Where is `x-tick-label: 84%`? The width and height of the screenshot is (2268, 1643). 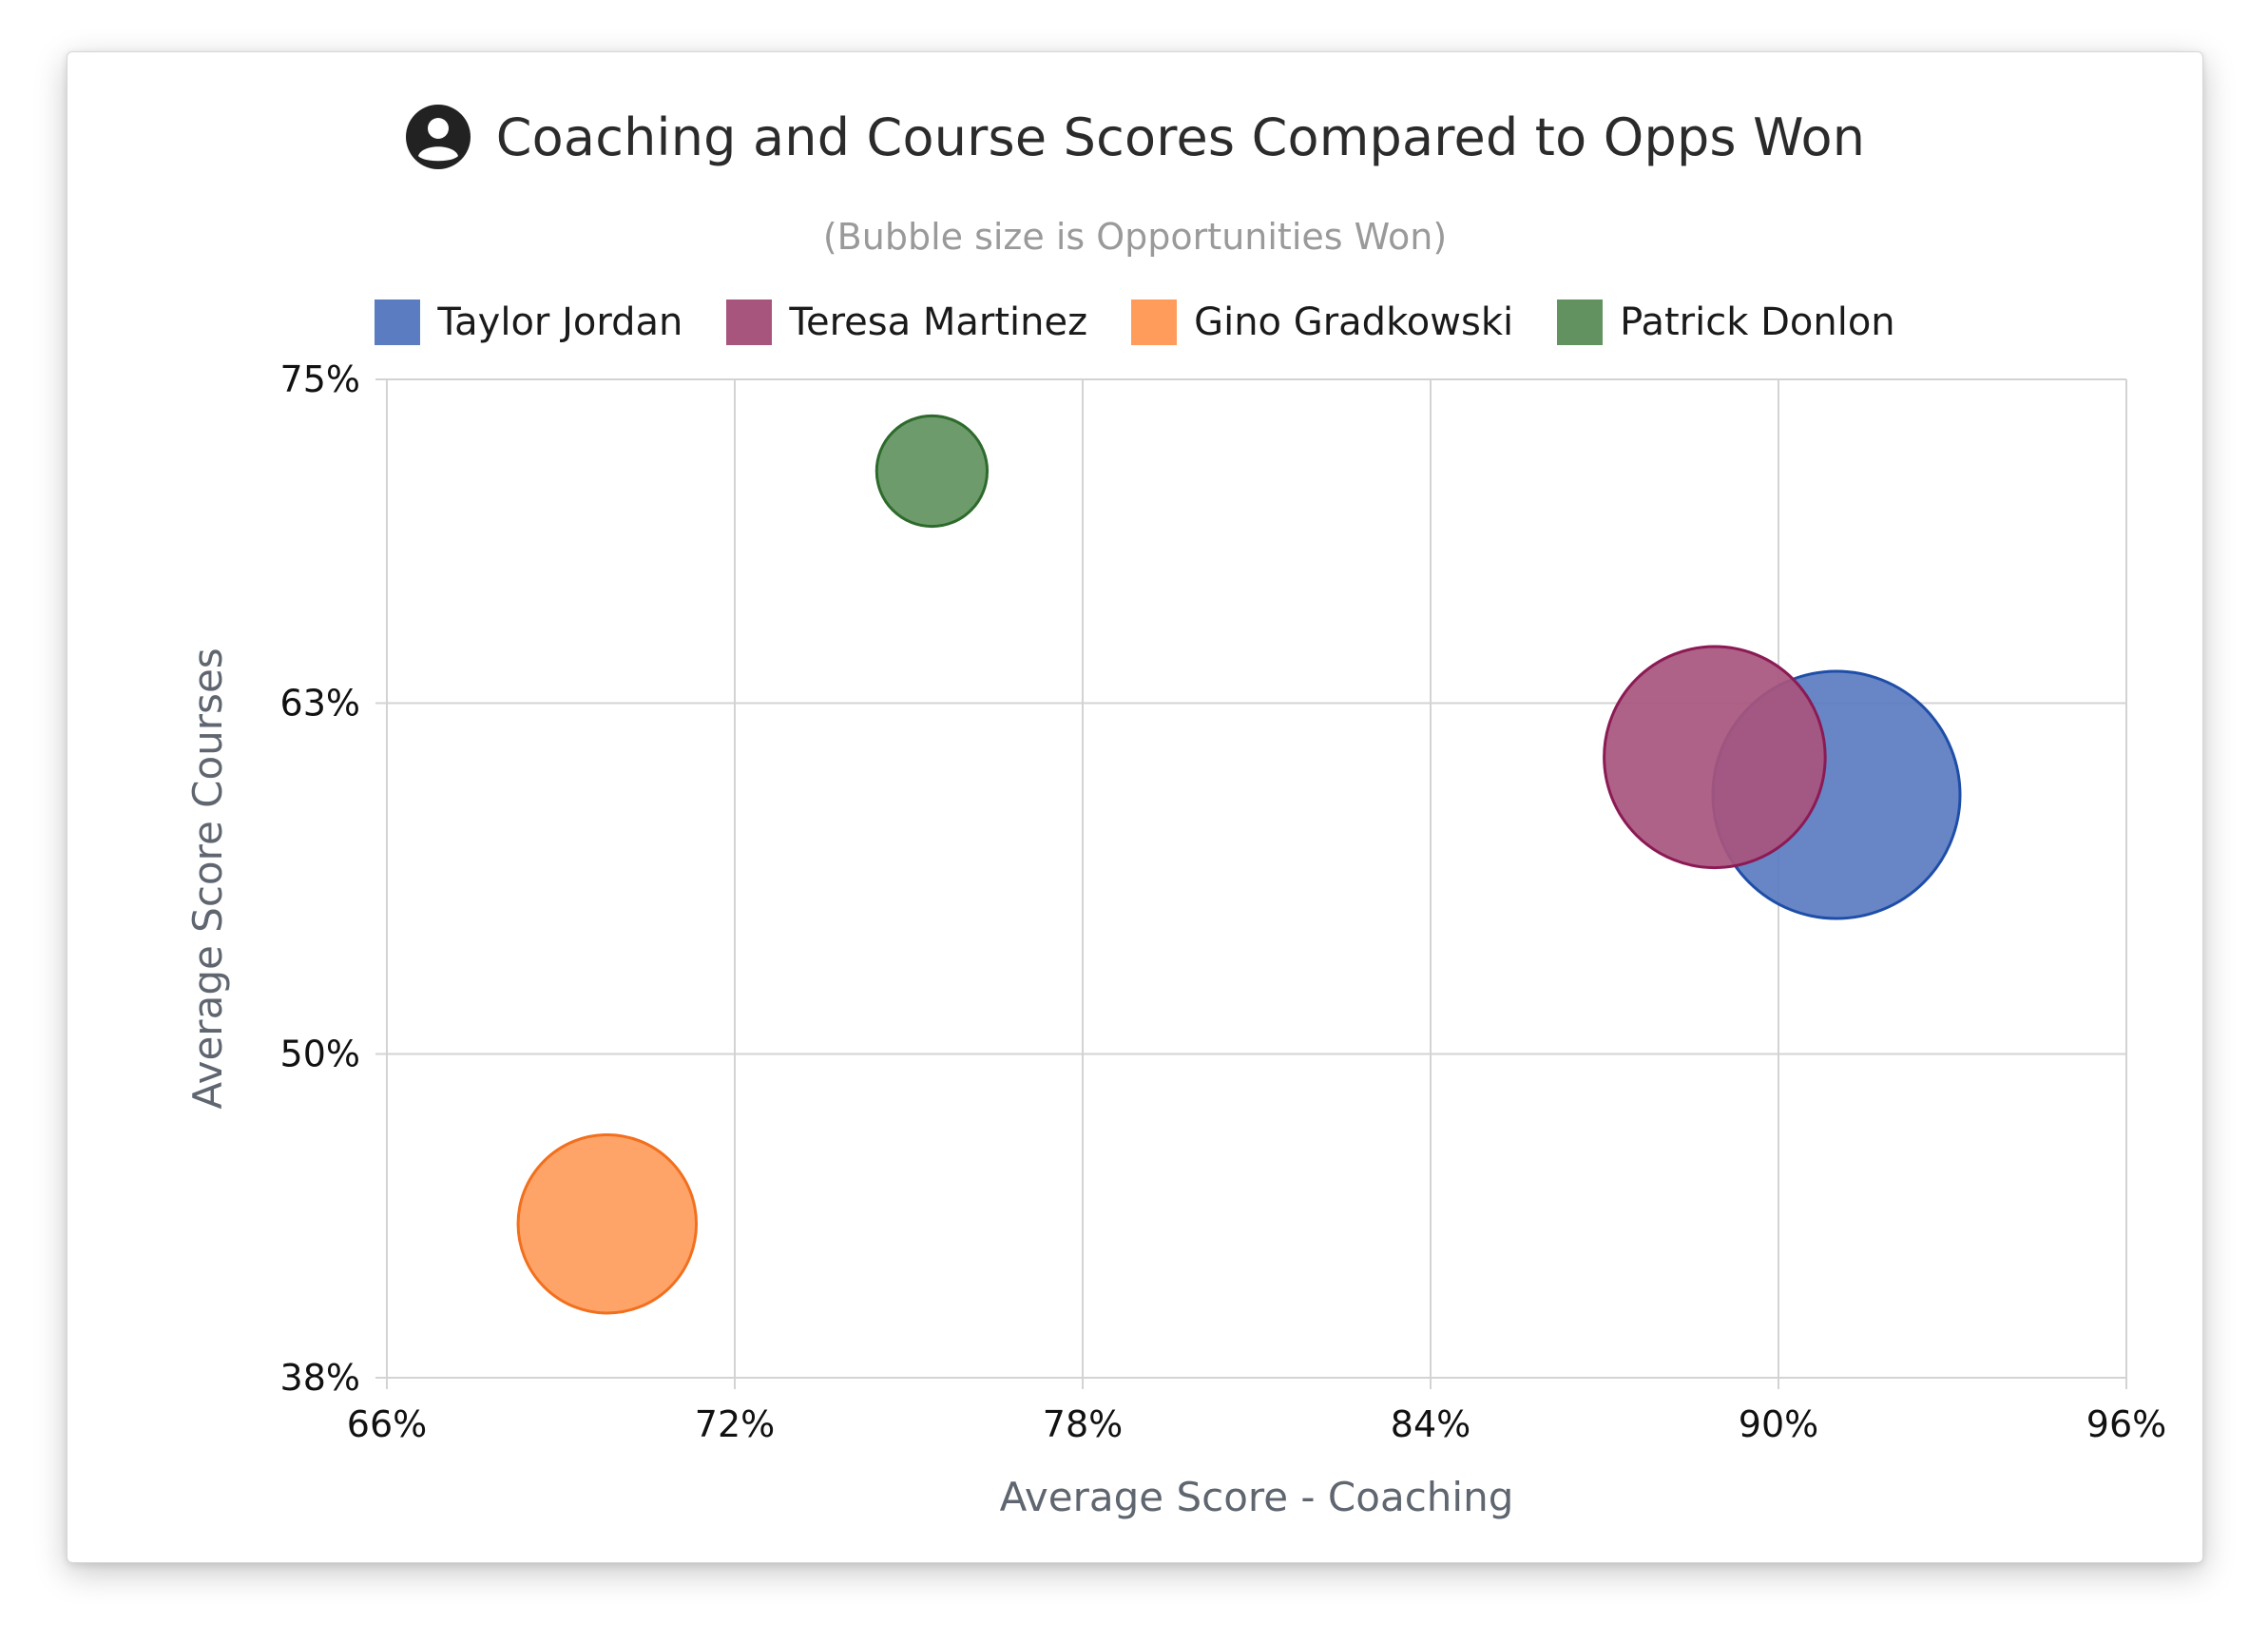 x-tick-label: 84% is located at coordinates (1430, 1424).